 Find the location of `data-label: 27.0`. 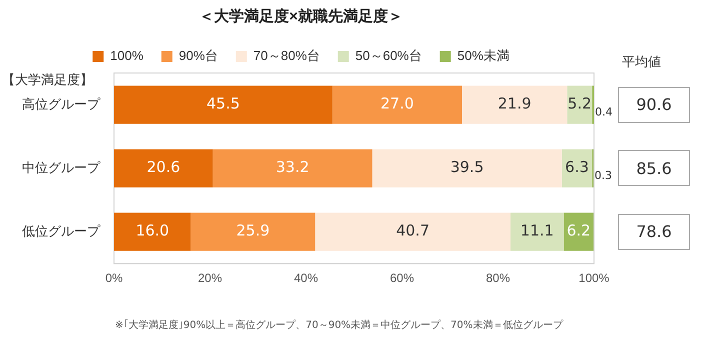

data-label: 27.0 is located at coordinates (397, 103).